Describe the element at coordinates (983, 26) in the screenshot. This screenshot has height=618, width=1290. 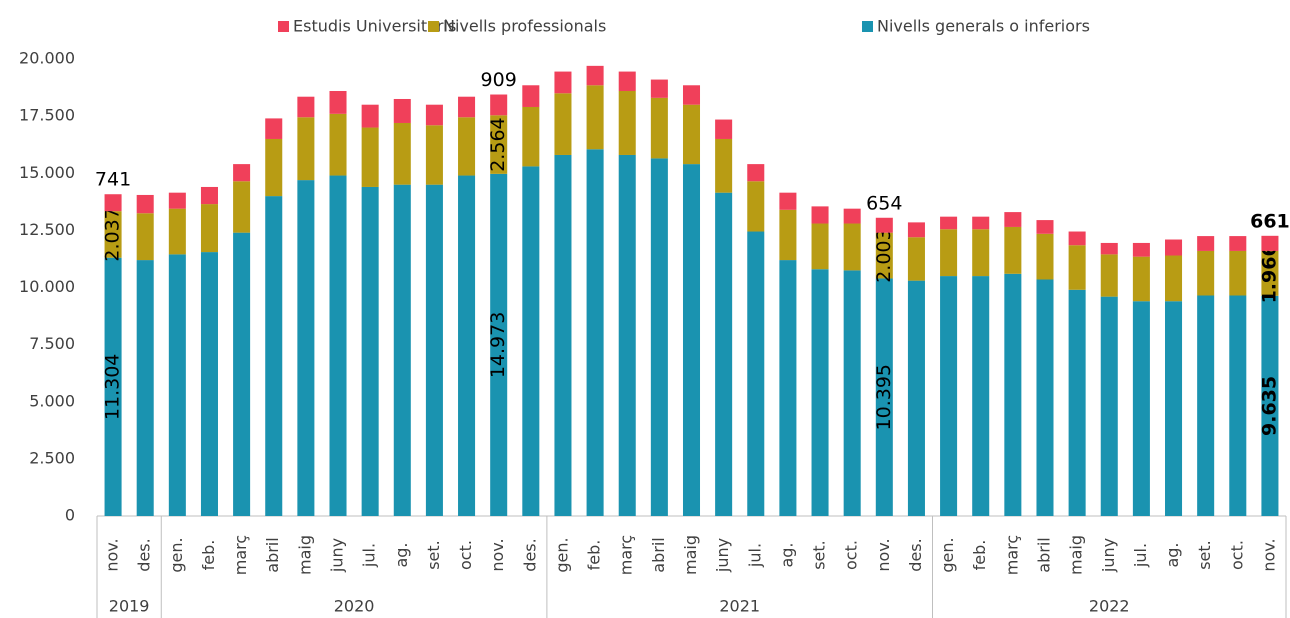
I see `legend-label: Nivells generals o inferiors` at that location.